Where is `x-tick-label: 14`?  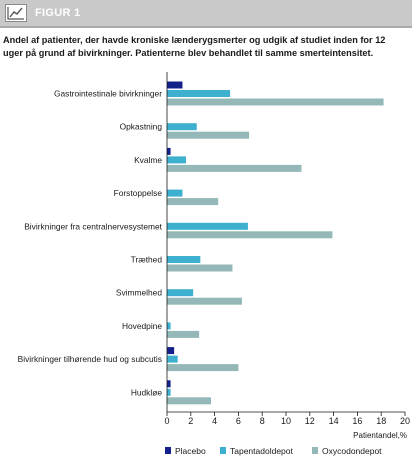
x-tick-label: 14 is located at coordinates (334, 421).